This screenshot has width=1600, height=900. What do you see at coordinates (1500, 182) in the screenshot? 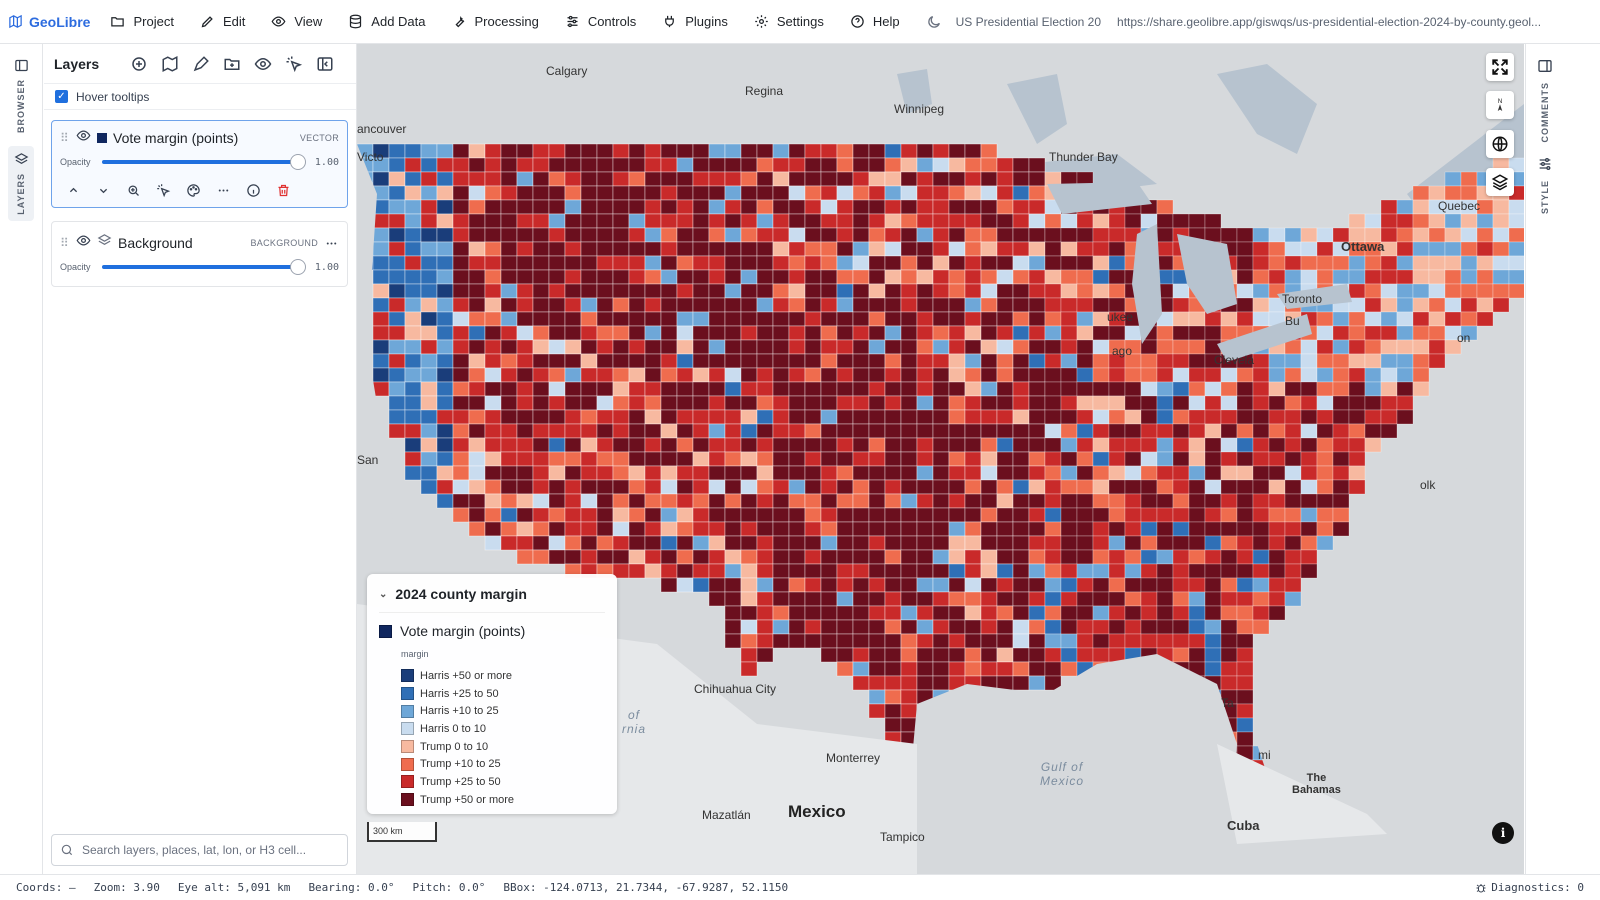
I see `basemap-switcher-button` at bounding box center [1500, 182].